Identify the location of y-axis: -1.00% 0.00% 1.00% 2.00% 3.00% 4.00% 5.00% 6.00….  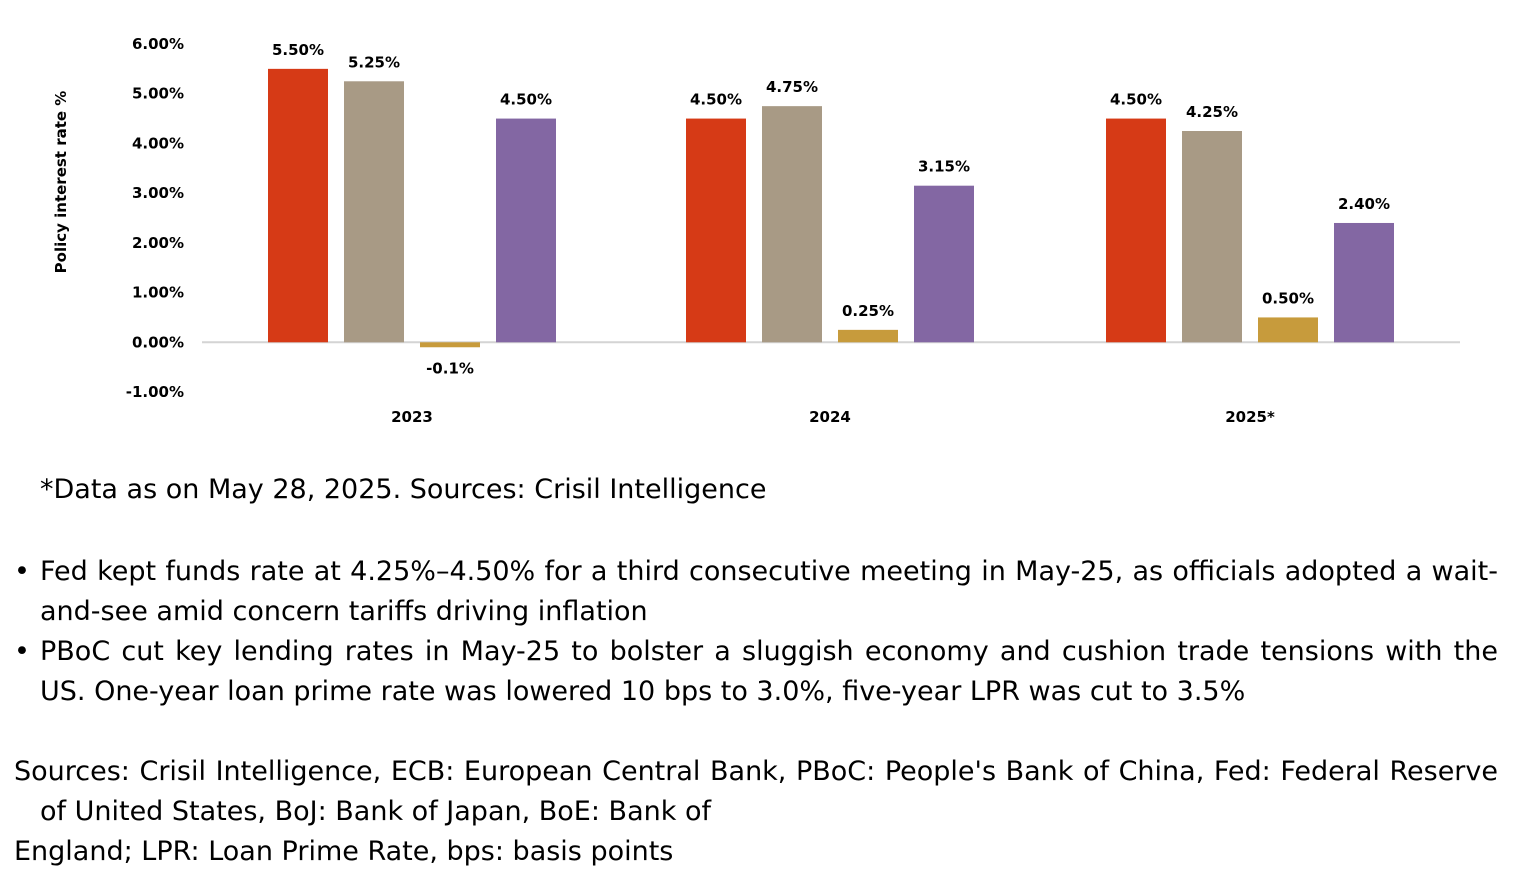
(155, 218).